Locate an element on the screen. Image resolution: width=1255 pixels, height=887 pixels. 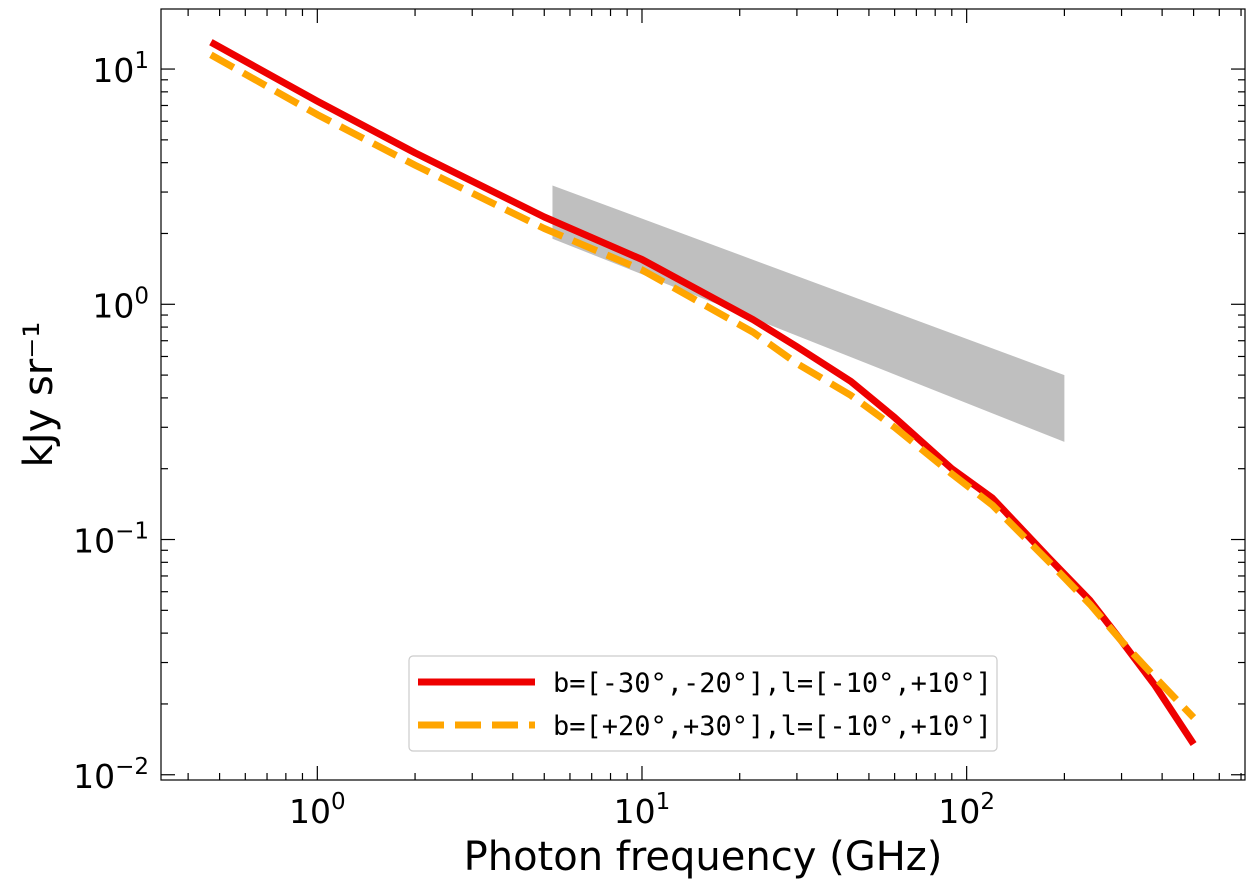
y-tick-label: 10⁻² is located at coordinates (111, 775).